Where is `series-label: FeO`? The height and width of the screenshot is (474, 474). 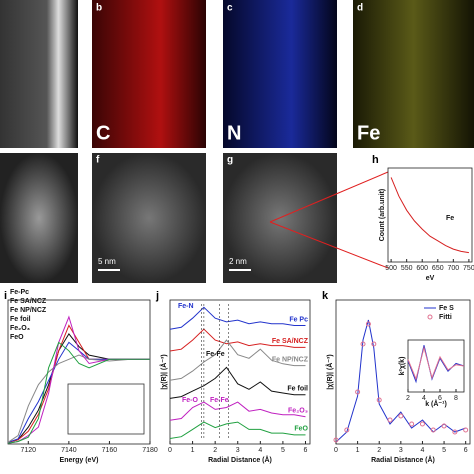
series-label: FeO is located at coordinates (301, 429).